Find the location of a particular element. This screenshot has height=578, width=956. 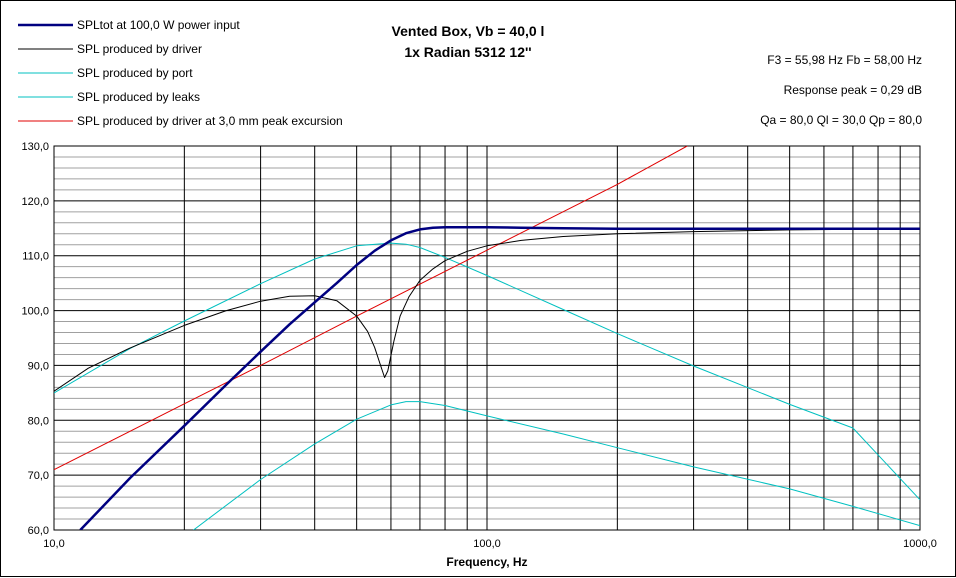

x-tick-label: 10,0 is located at coordinates (53, 544).